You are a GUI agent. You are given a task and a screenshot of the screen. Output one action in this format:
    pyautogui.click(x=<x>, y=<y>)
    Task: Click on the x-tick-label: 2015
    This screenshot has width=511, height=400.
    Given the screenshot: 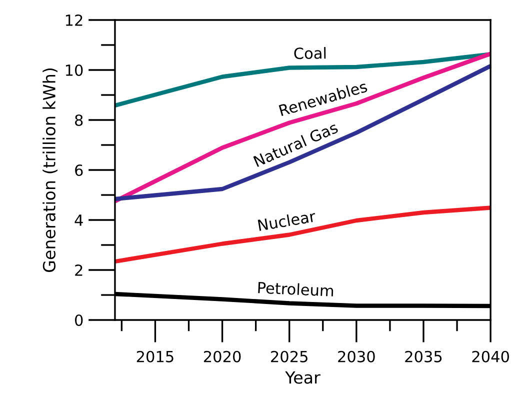 What is the action you would take?
    pyautogui.click(x=155, y=356)
    